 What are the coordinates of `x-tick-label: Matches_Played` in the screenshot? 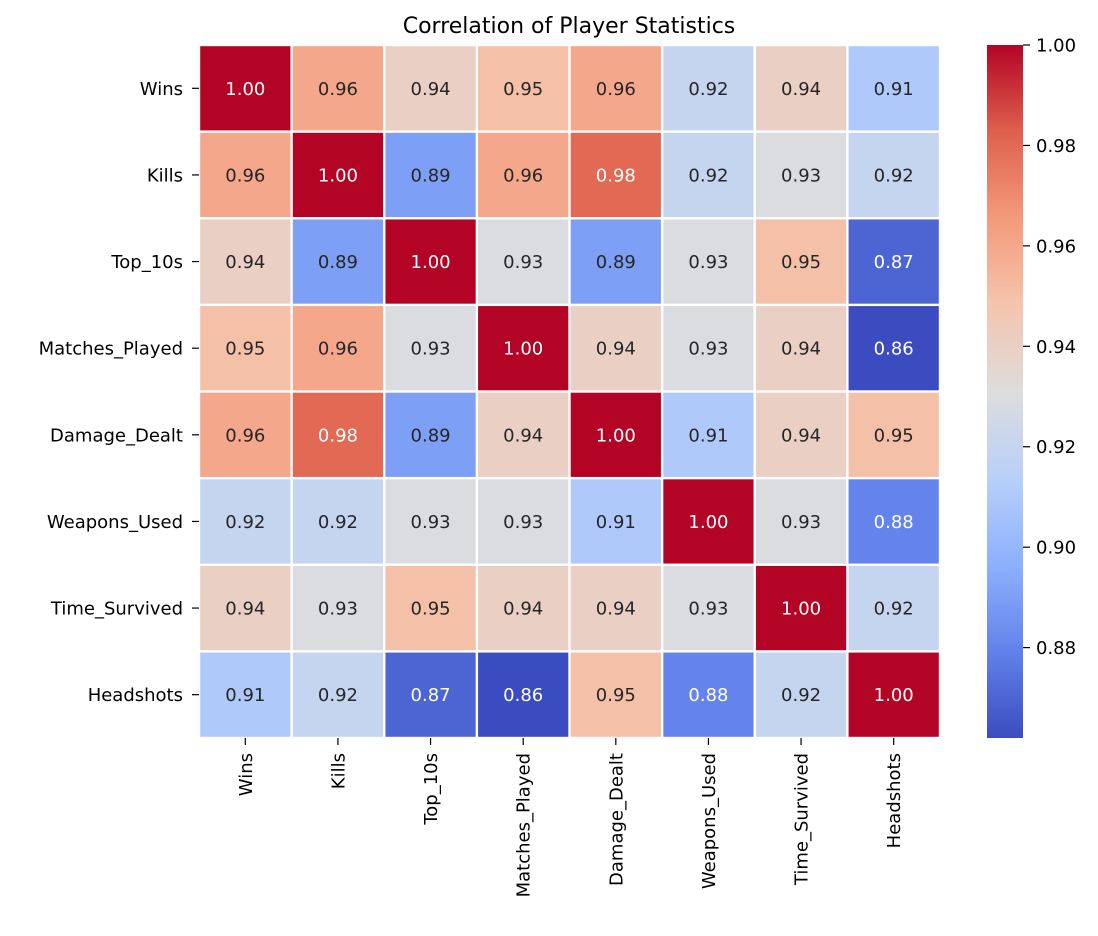 It's located at (524, 825).